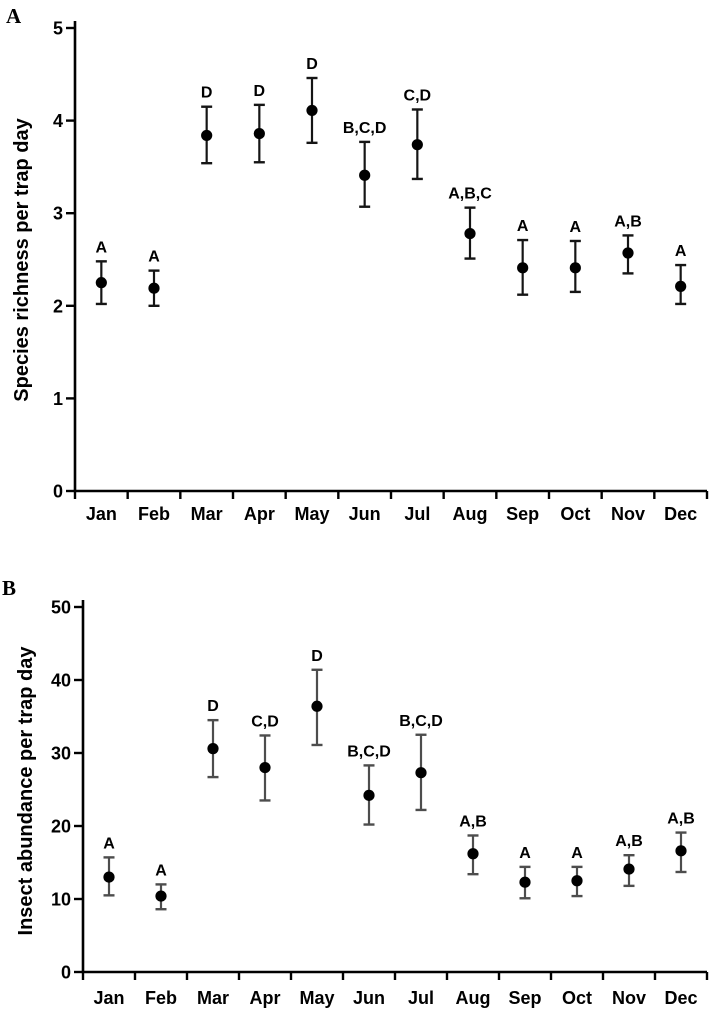 This screenshot has width=709, height=1012. What do you see at coordinates (14, 16) in the screenshot?
I see `panel-a-letter: A` at bounding box center [14, 16].